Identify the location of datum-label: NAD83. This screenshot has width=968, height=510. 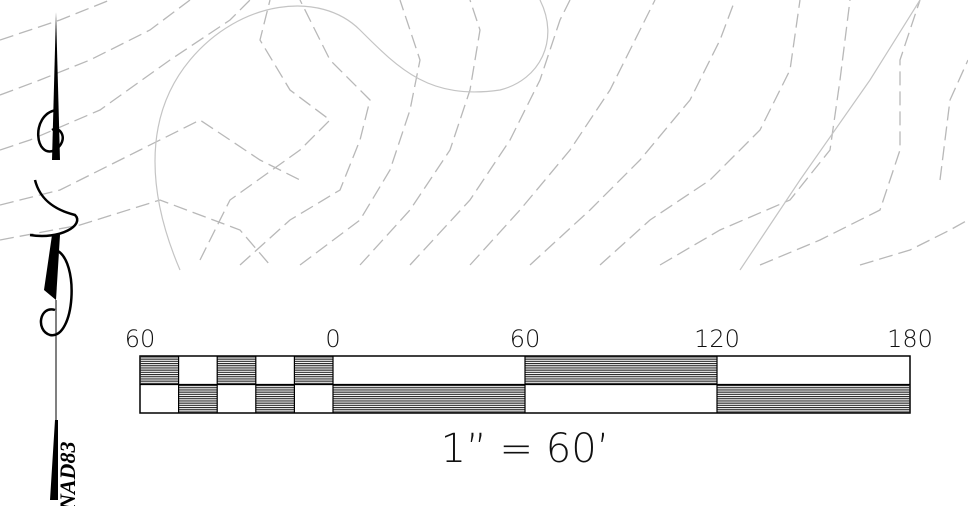
(67, 474).